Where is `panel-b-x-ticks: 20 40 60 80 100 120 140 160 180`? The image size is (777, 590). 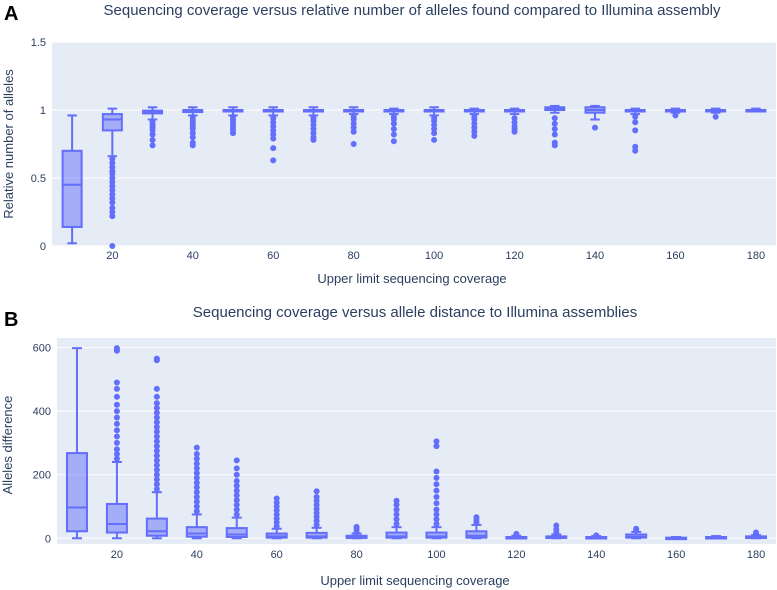
panel-b-x-ticks: 20 40 60 80 100 120 140 160 180 is located at coordinates (438, 555).